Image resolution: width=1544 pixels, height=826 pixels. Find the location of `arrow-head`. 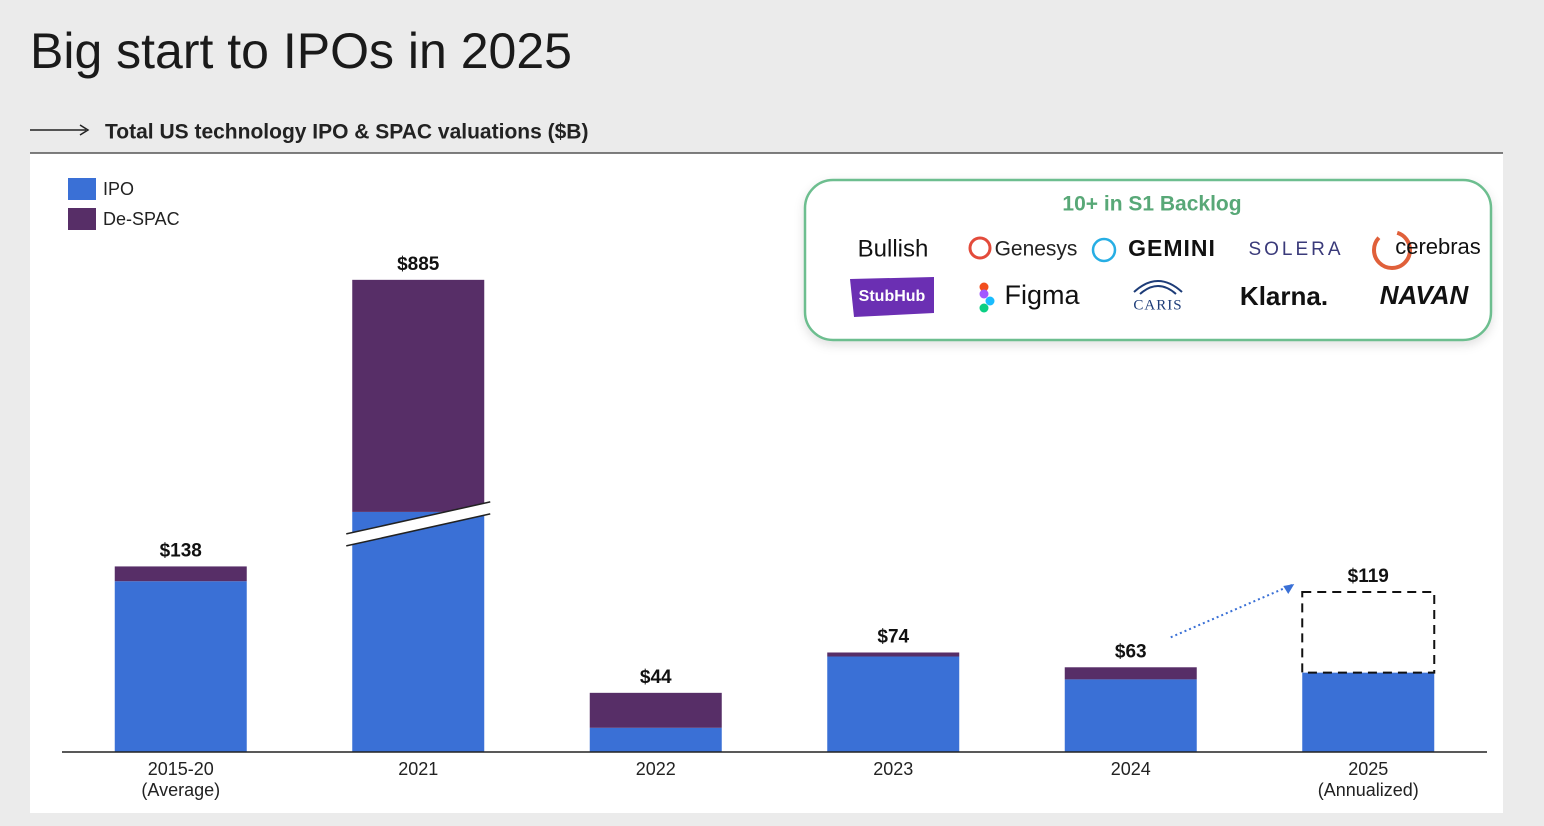

arrow-head is located at coordinates (84, 130).